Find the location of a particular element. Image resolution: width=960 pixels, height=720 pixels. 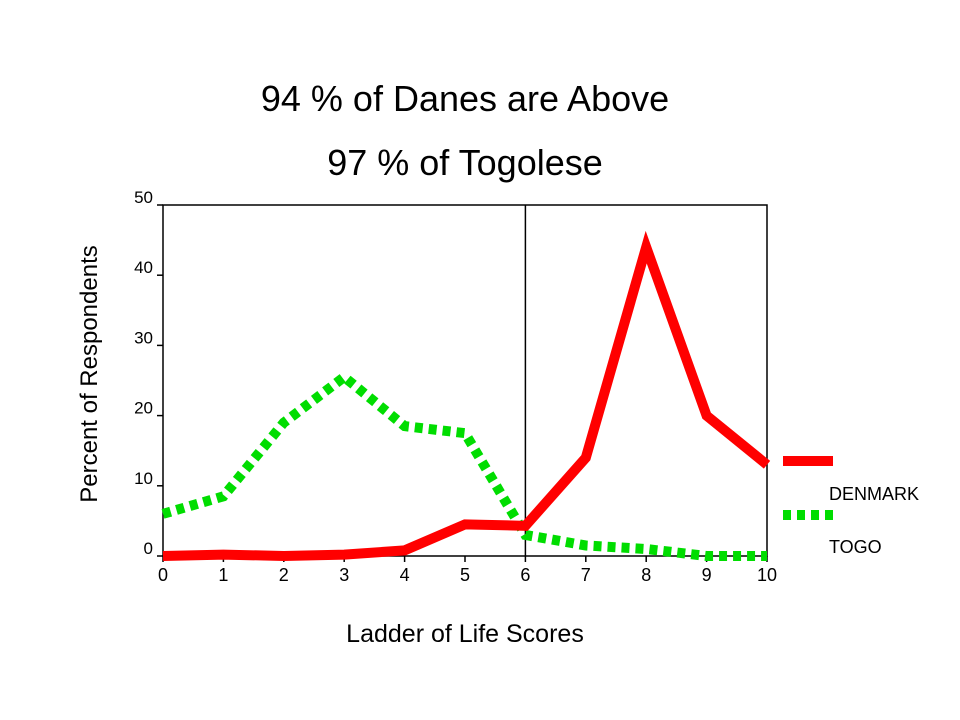

legend-label-togo: TOGO is located at coordinates (855, 547).